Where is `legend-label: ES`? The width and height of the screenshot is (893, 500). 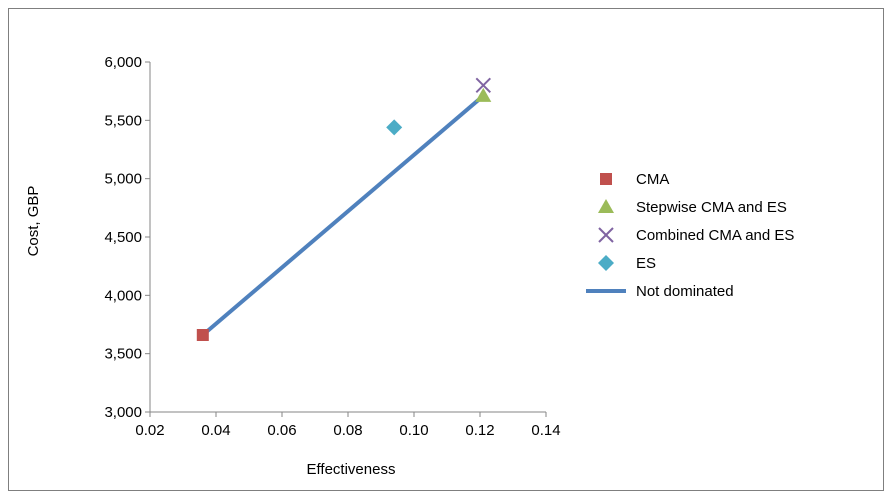 legend-label: ES is located at coordinates (646, 263).